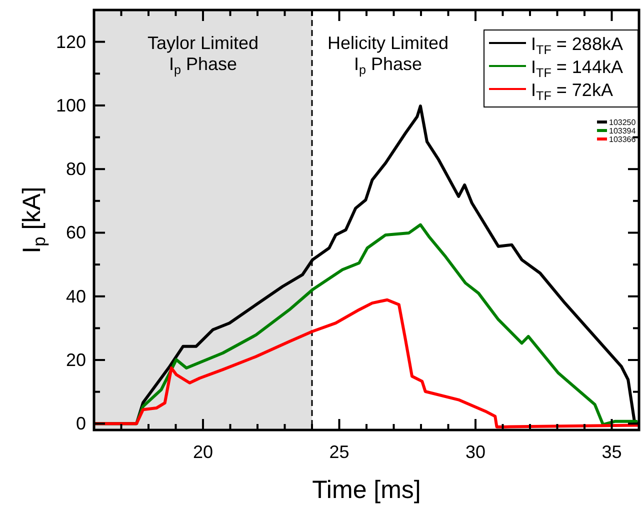 The height and width of the screenshot is (507, 641). Describe the element at coordinates (76, 360) in the screenshot. I see `y-tick-label: 20` at that location.